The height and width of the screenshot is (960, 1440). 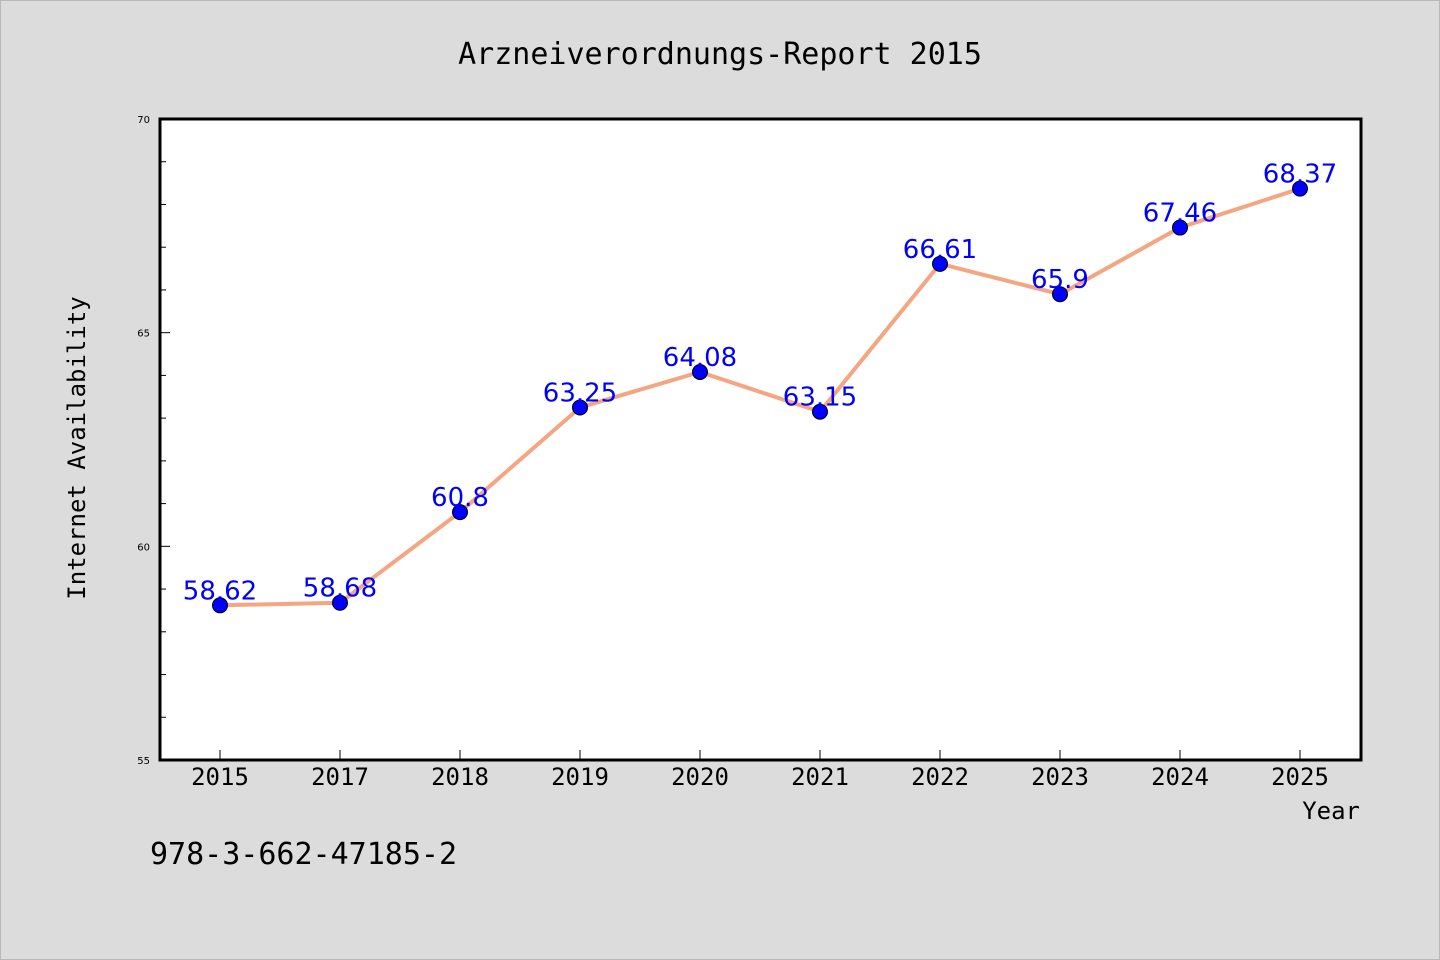 I want to click on data-label: 65.9, so click(x=1060, y=280).